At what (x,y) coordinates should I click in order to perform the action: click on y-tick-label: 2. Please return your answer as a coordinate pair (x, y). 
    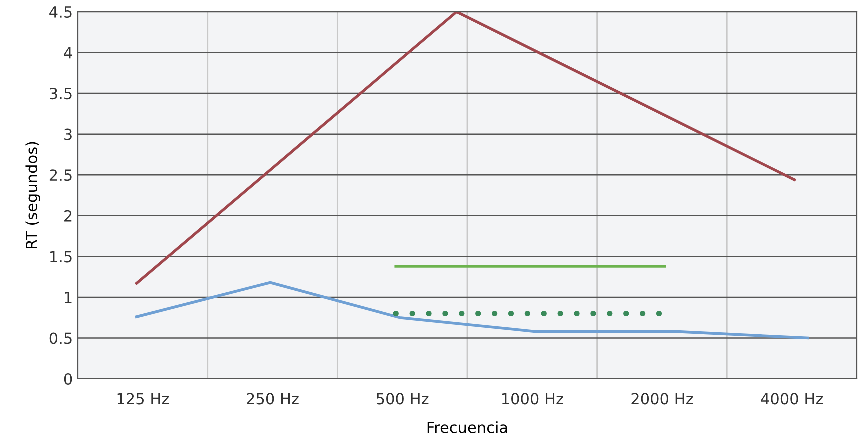
    Looking at the image, I should click on (68, 216).